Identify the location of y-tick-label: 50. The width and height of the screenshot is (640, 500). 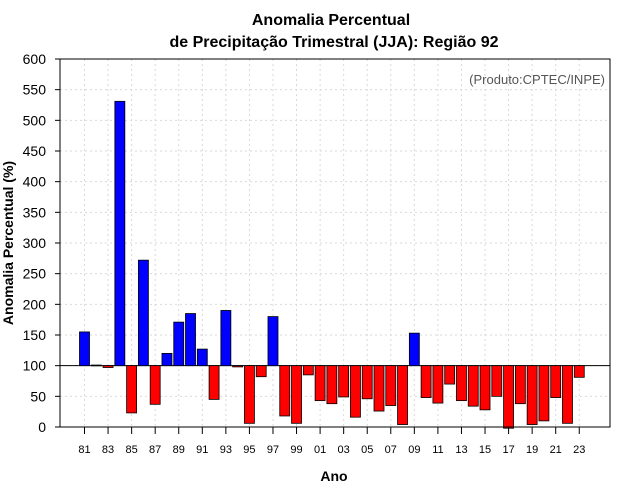
(38, 396).